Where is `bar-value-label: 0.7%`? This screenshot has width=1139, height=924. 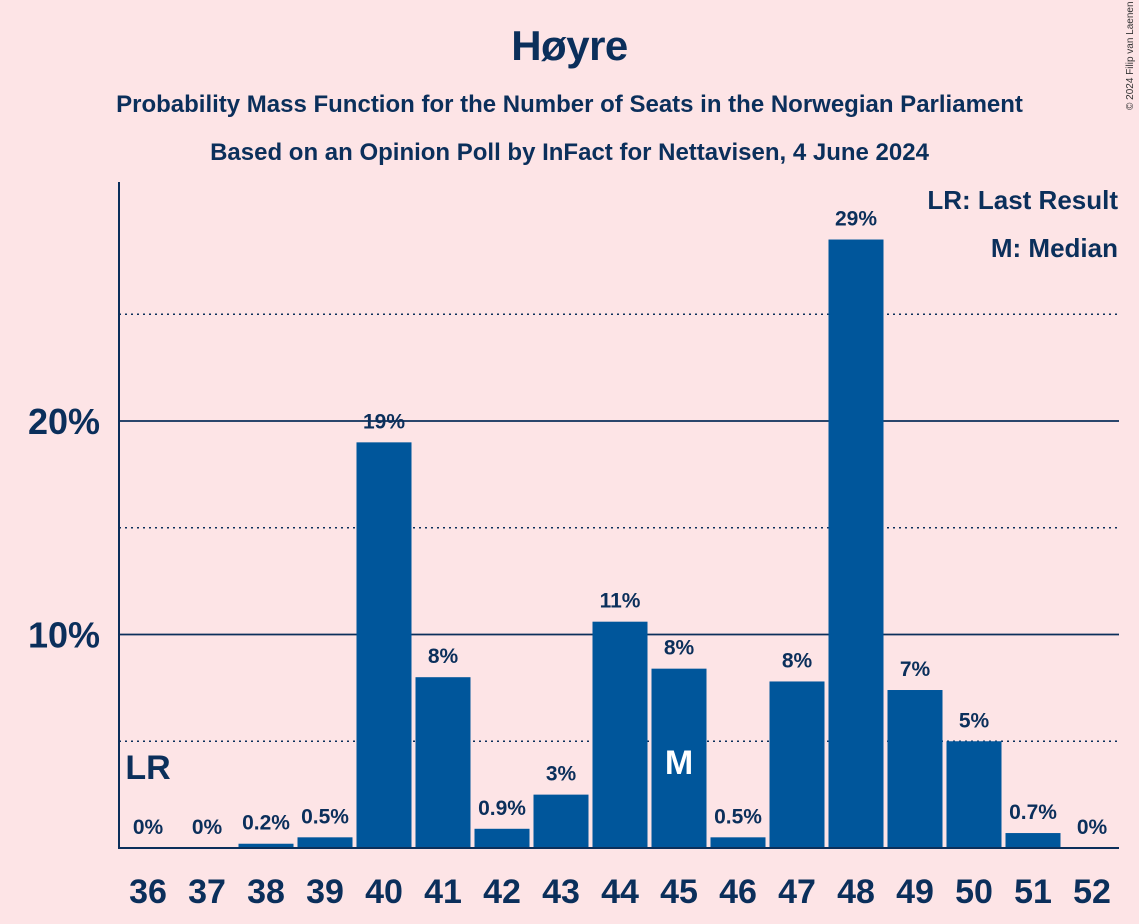 bar-value-label: 0.7% is located at coordinates (1033, 812).